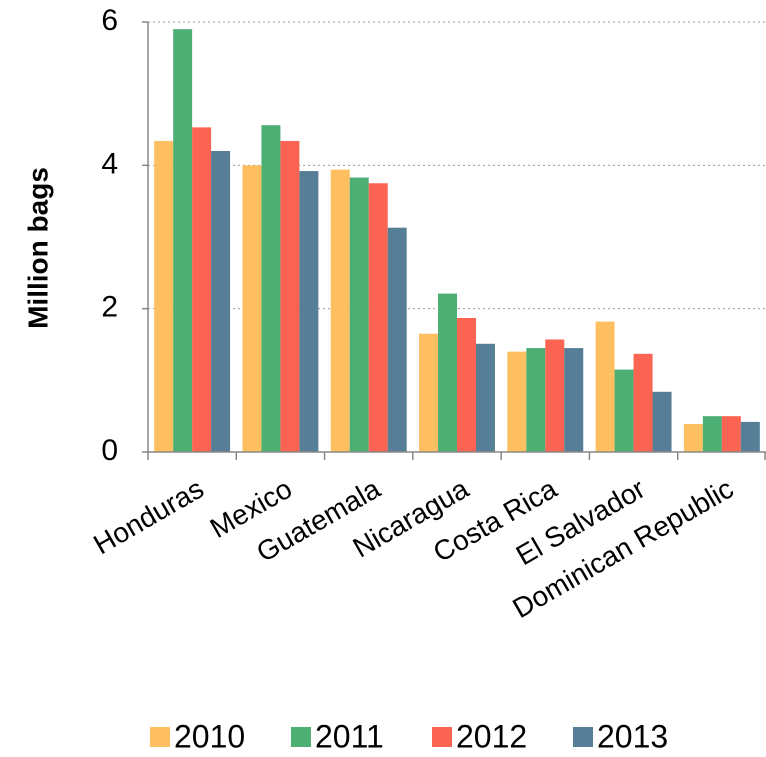 This screenshot has height=757, width=766. Describe the element at coordinates (37, 248) in the screenshot. I see `y-axis-label: Million bags` at that location.